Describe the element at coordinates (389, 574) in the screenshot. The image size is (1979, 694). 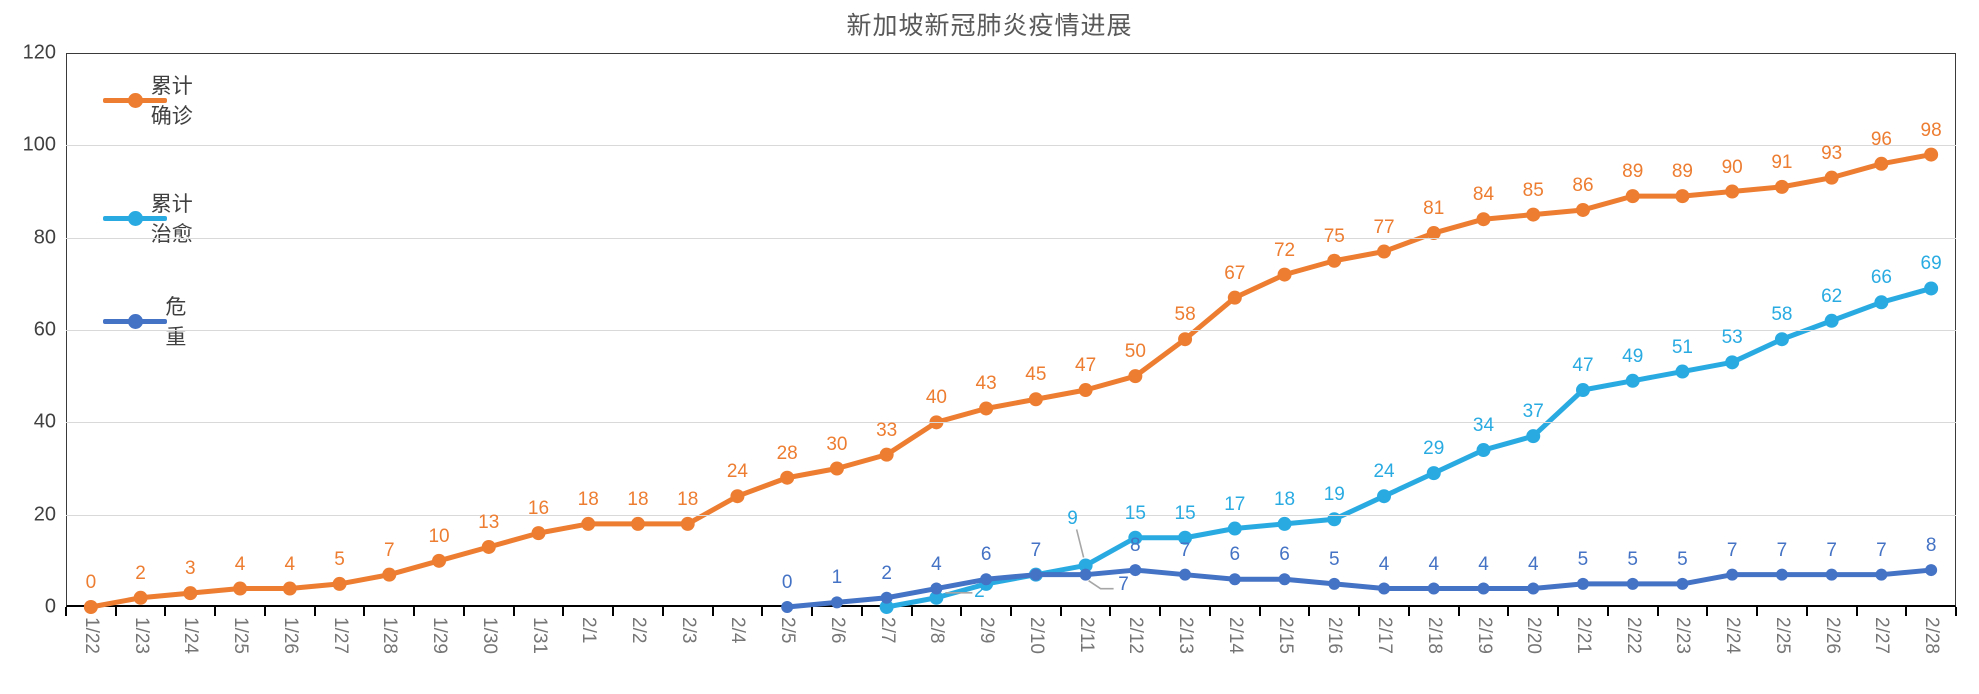
I see `data-point-累计确诊-1/28` at that location.